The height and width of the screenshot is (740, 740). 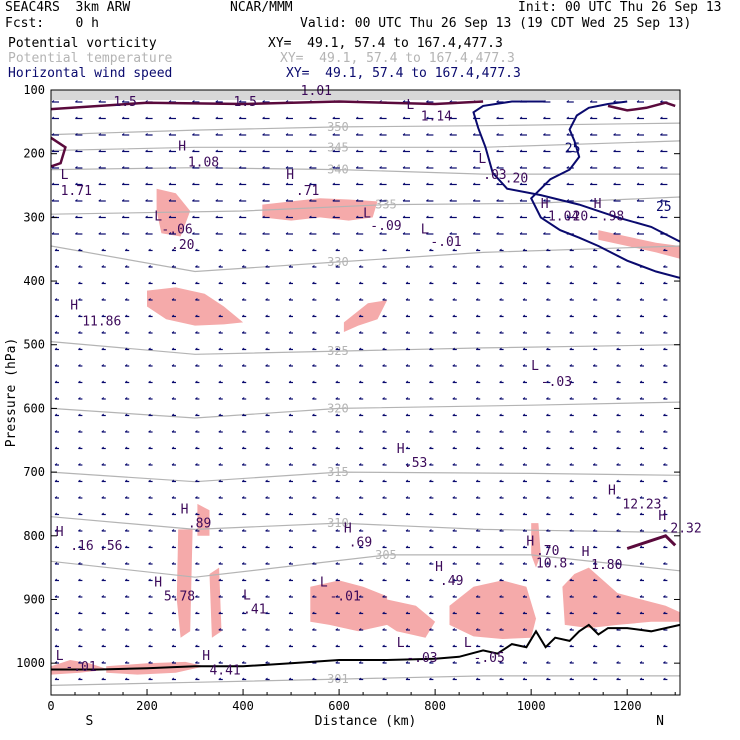 I want to click on annotation-label: L, so click(x=535, y=366).